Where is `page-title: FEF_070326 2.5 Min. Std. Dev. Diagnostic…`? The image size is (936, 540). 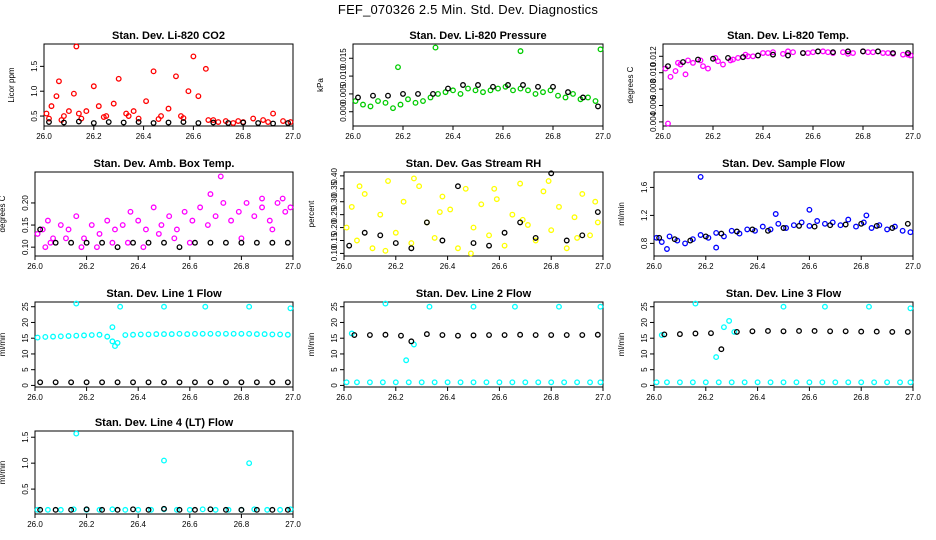 page-title: FEF_070326 2.5 Min. Std. Dev. Diagnostic… is located at coordinates (468, 9).